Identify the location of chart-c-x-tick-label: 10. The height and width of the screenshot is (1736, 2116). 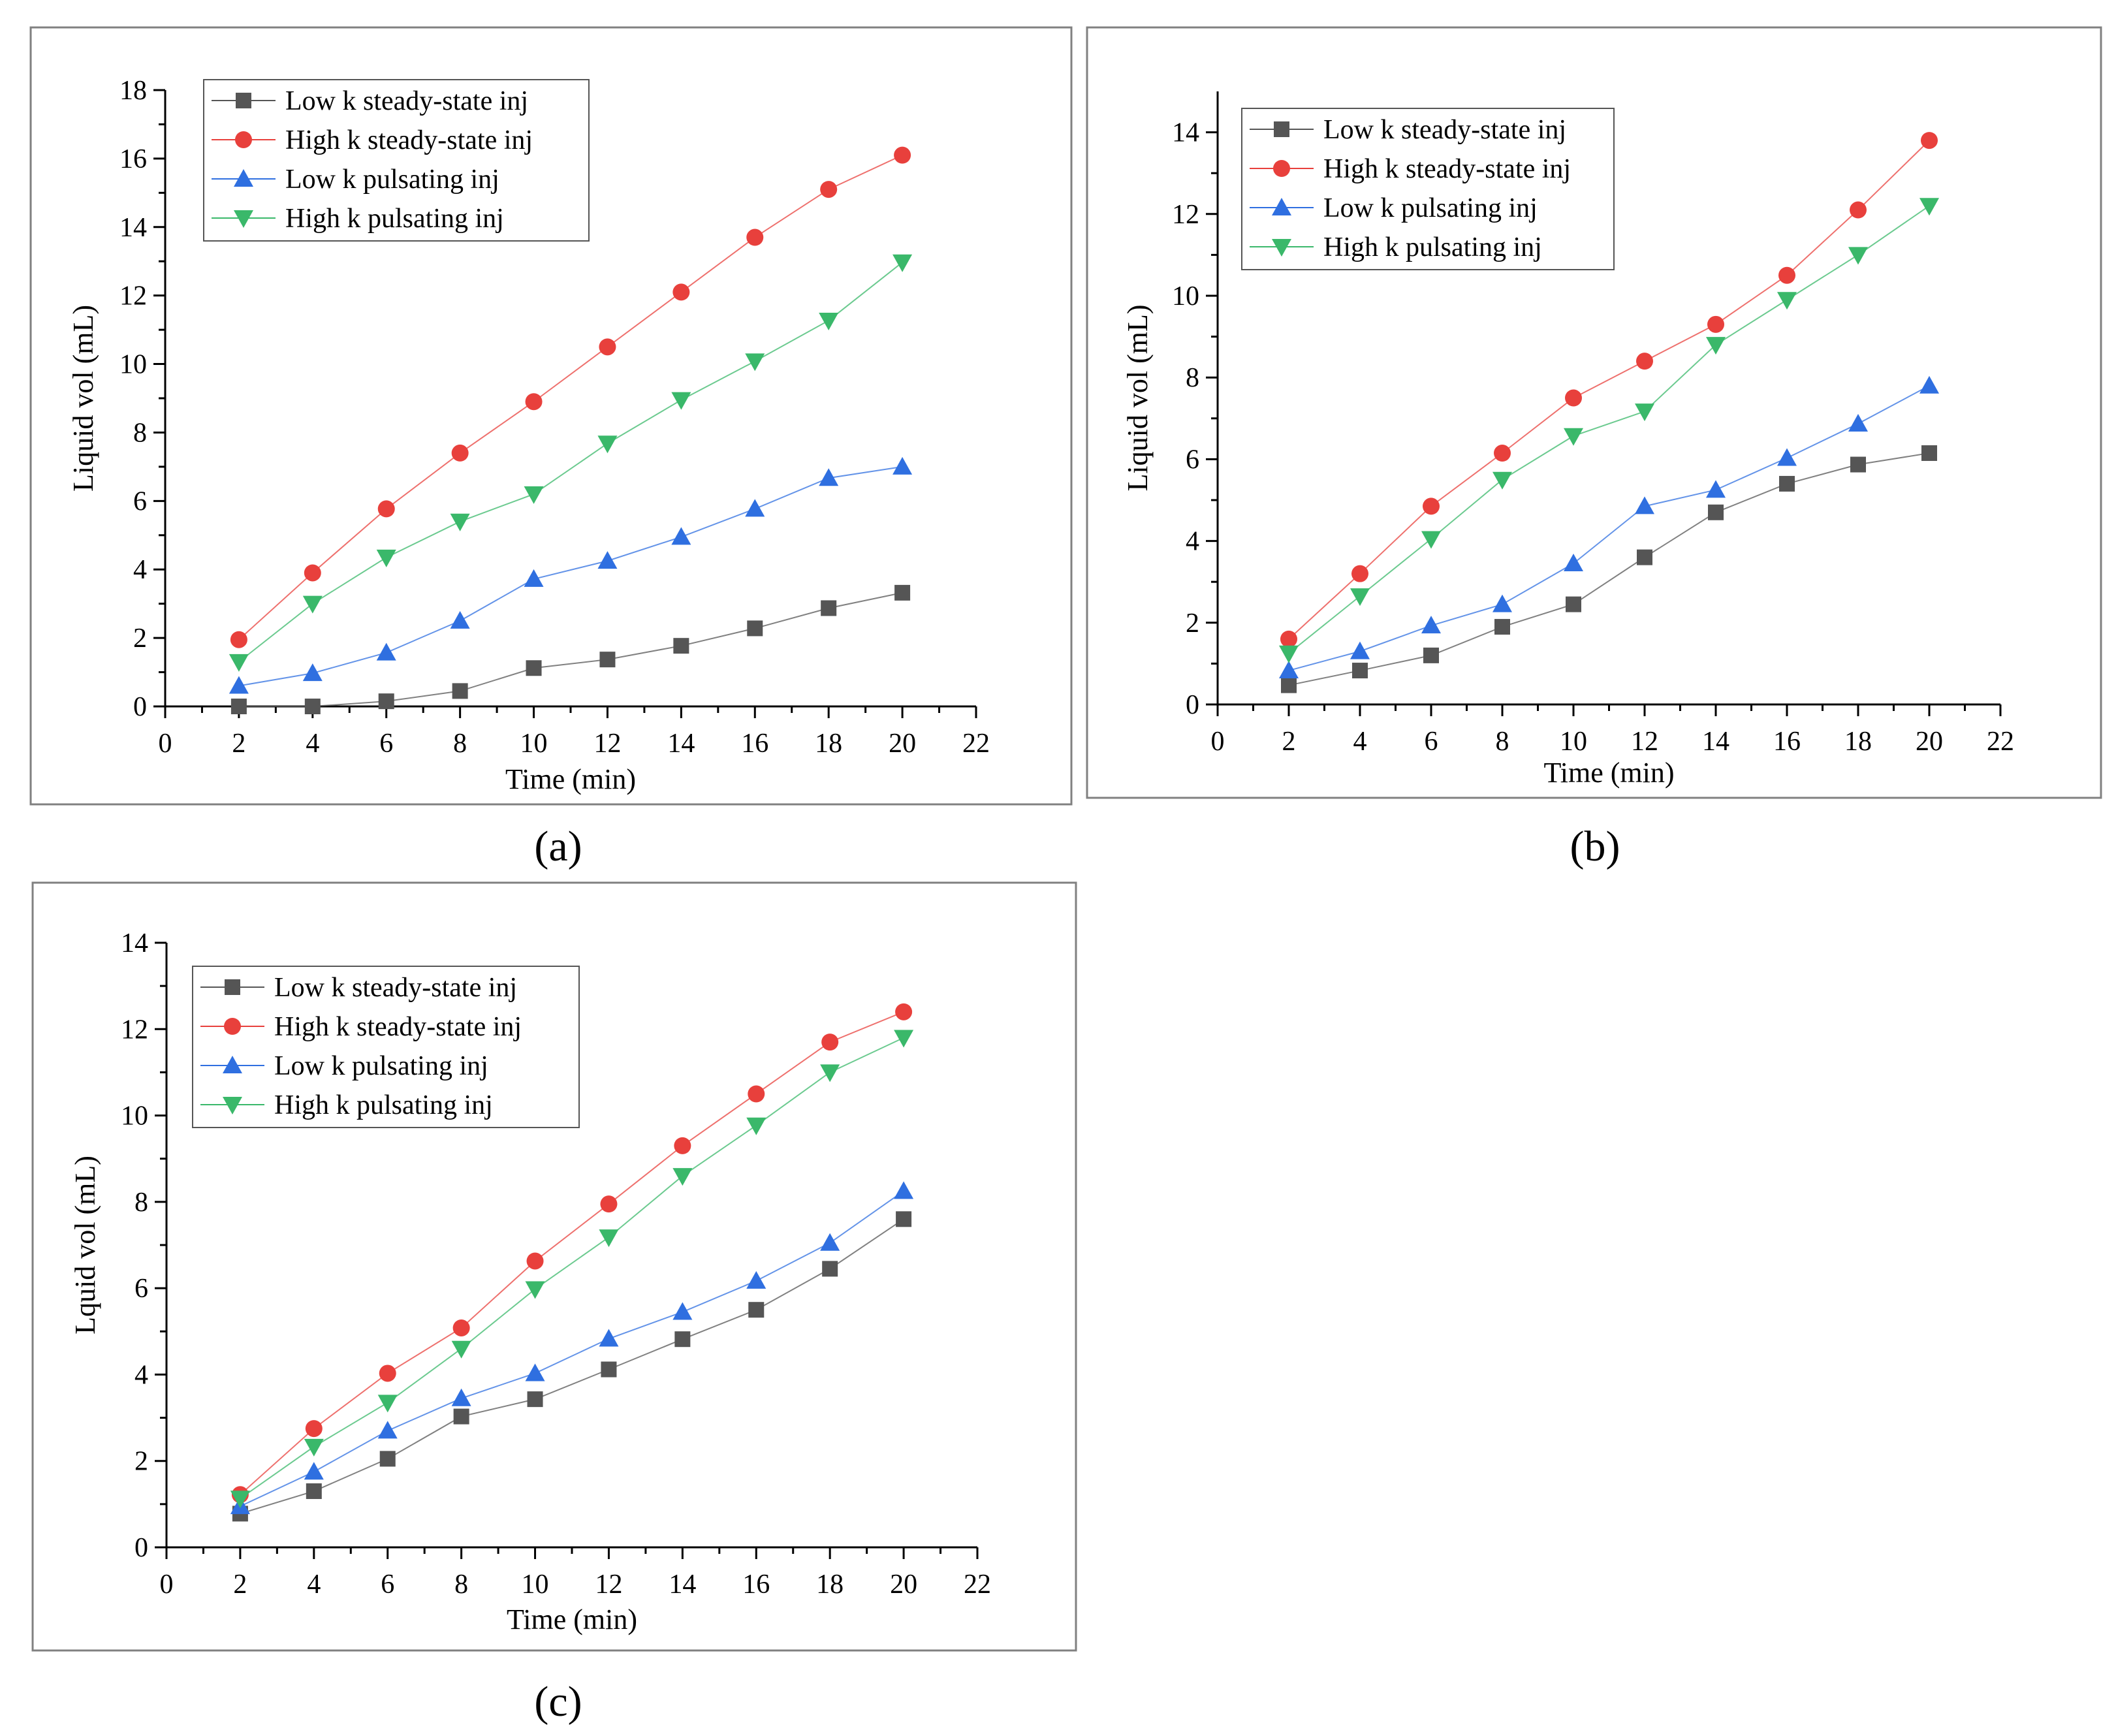
(535, 1585).